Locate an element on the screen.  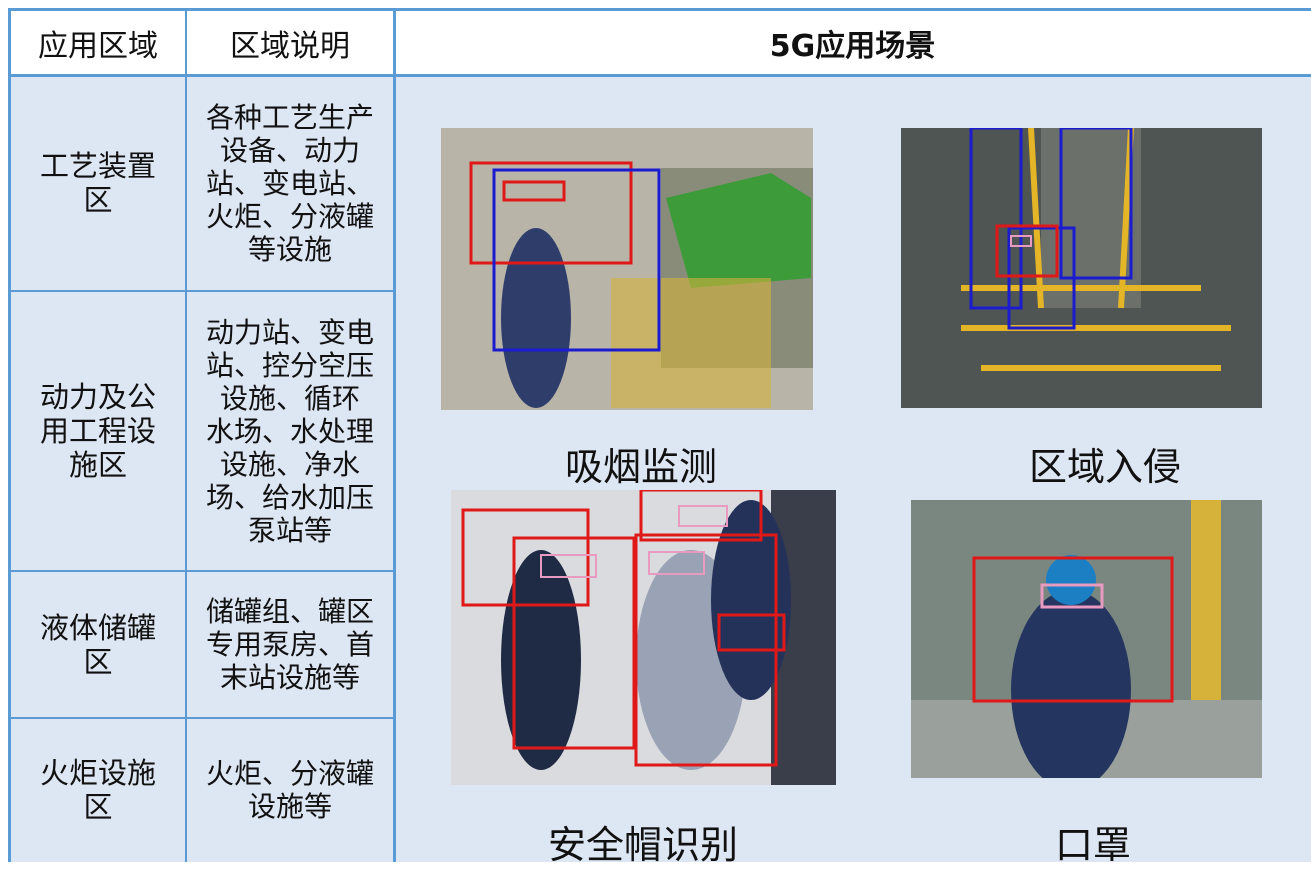
cell: 液体储罐区 is located at coordinates (98, 644).